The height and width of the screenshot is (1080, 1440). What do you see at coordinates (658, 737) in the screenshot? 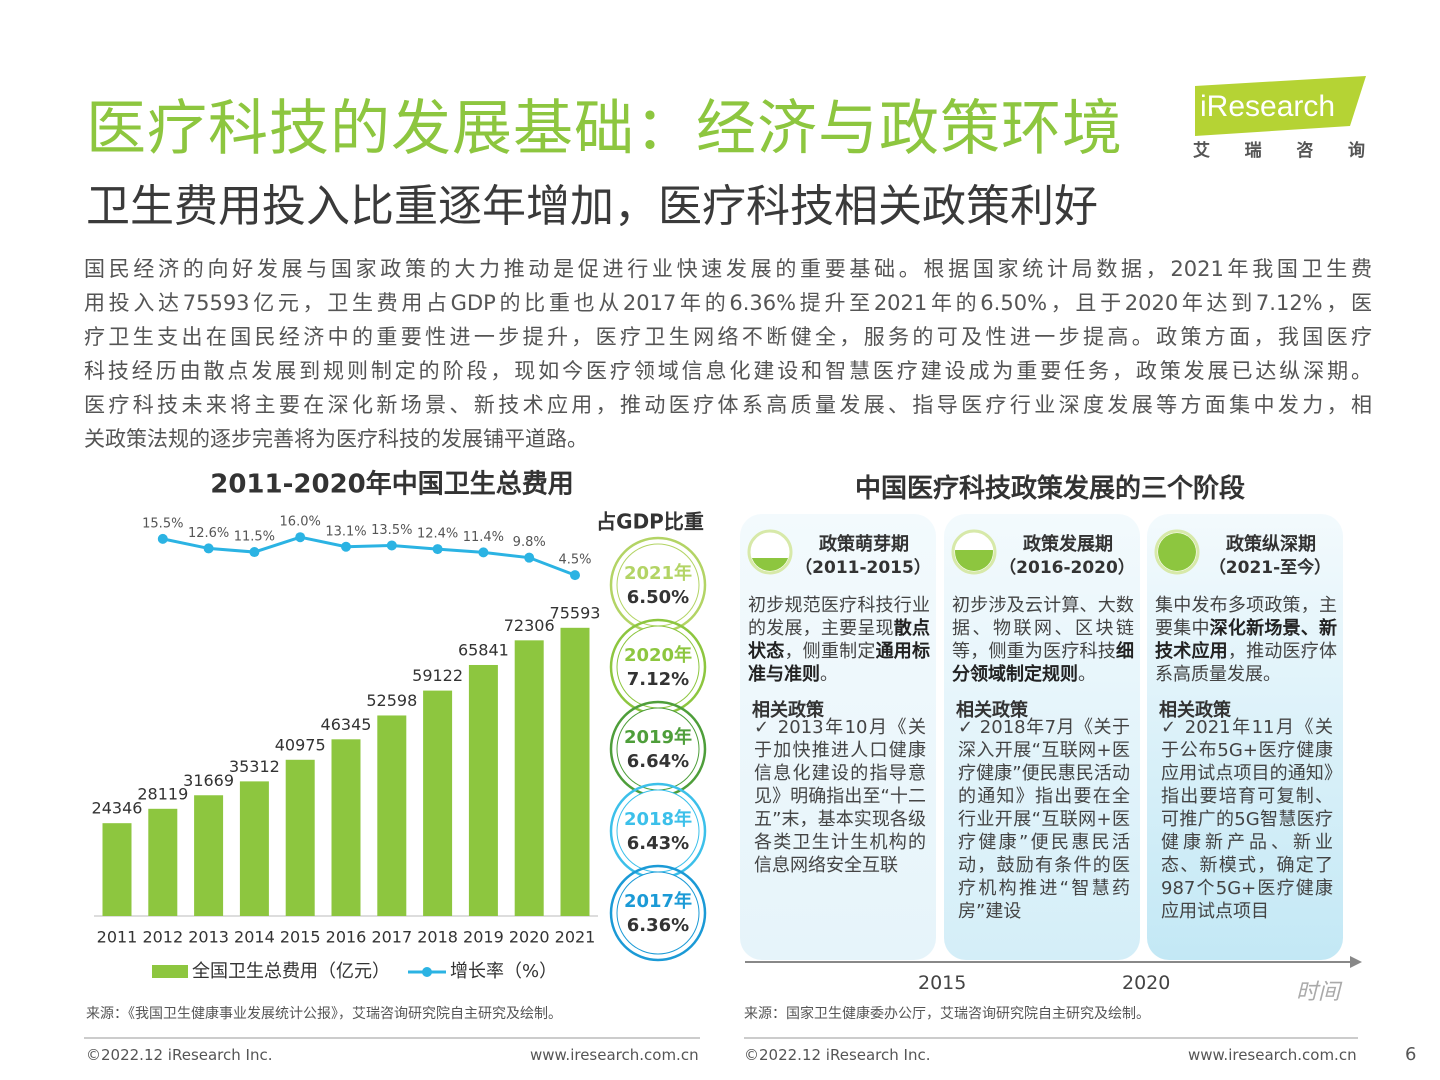
I see `gdp-year: 2019年` at bounding box center [658, 737].